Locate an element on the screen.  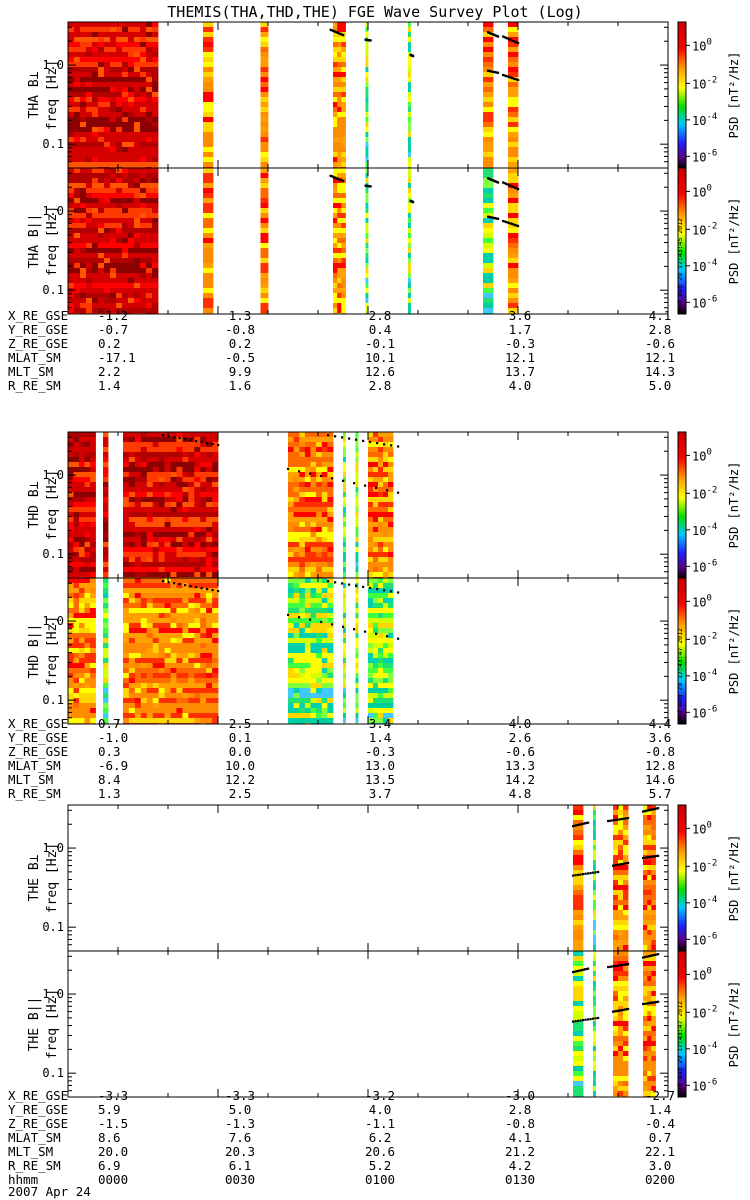
panel-label: THA B|| is located at coordinates (34, 241).